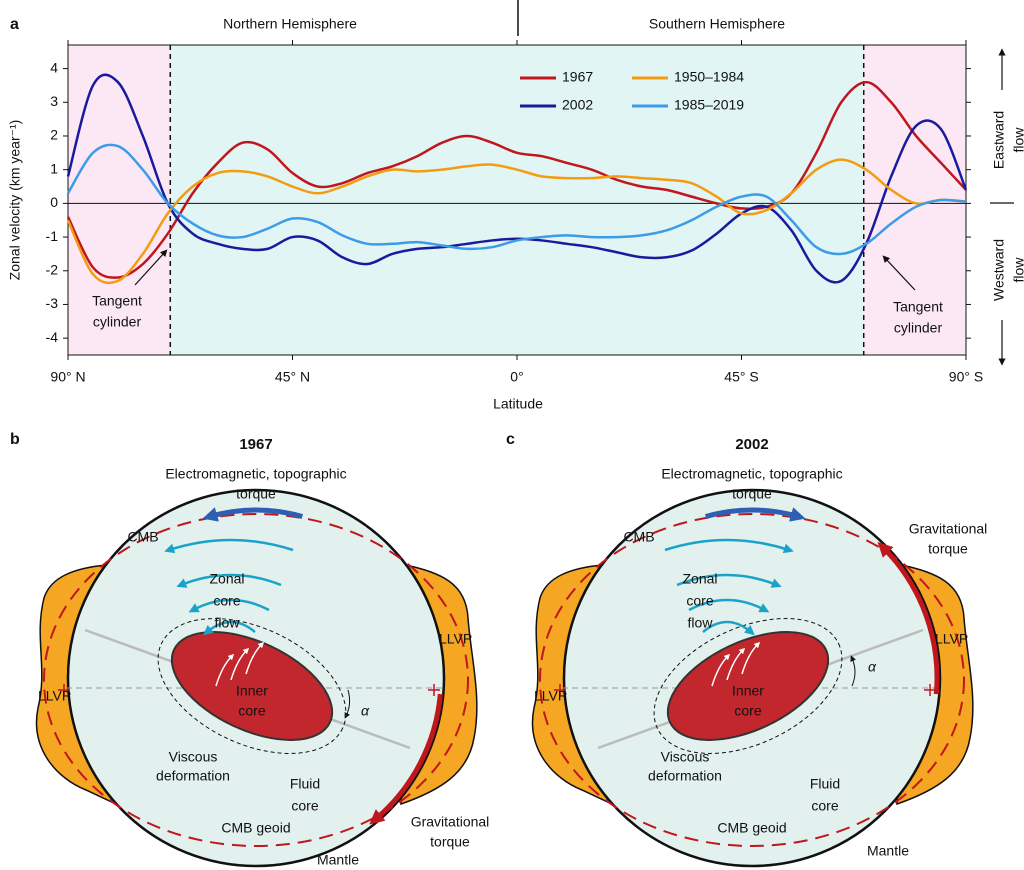 This screenshot has width=1024, height=870. I want to click on legend-label: 2002, so click(577, 105).